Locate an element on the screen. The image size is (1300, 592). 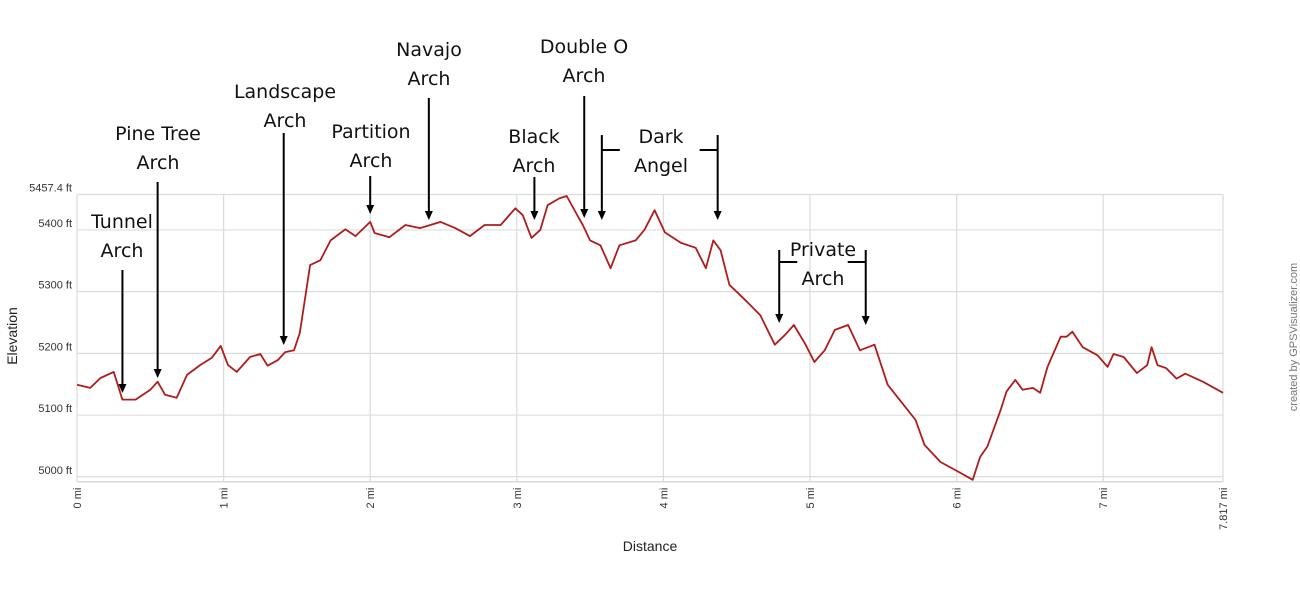
annotation-double-o-arch: Double O Arch is located at coordinates (584, 127).